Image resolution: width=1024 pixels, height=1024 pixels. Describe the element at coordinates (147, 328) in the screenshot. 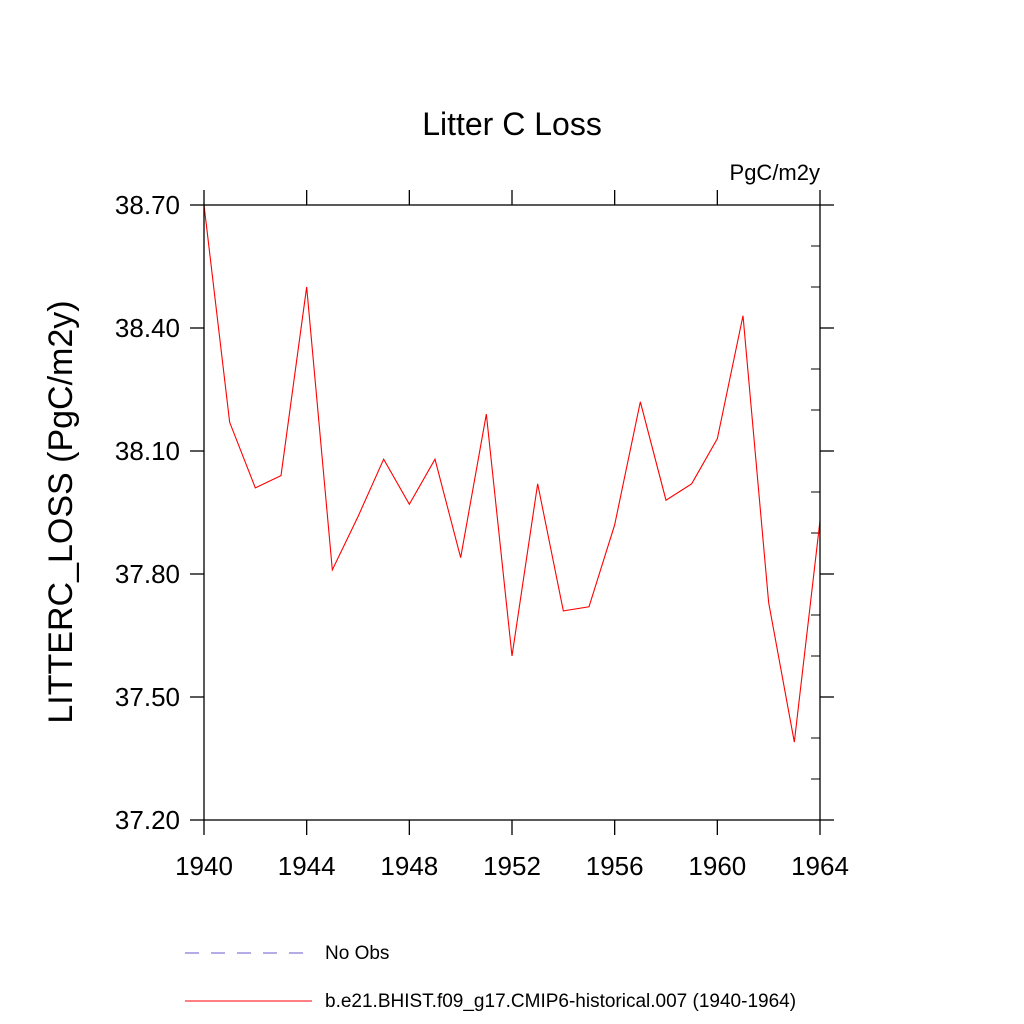

I see `y-tick-label: 38.40` at that location.